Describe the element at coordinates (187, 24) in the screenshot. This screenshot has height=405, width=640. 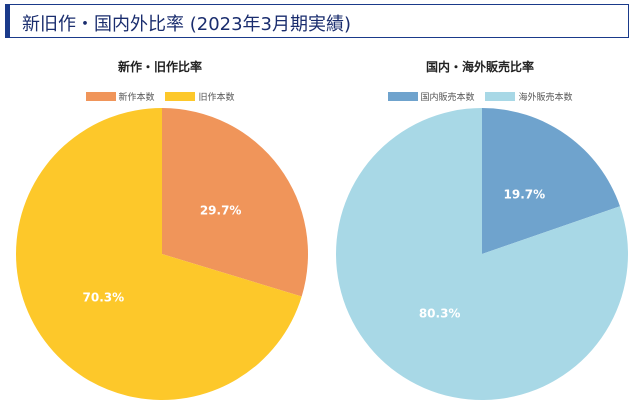
I see `page-title: 新旧作・国内外比率 (2023年3月期実績)` at that location.